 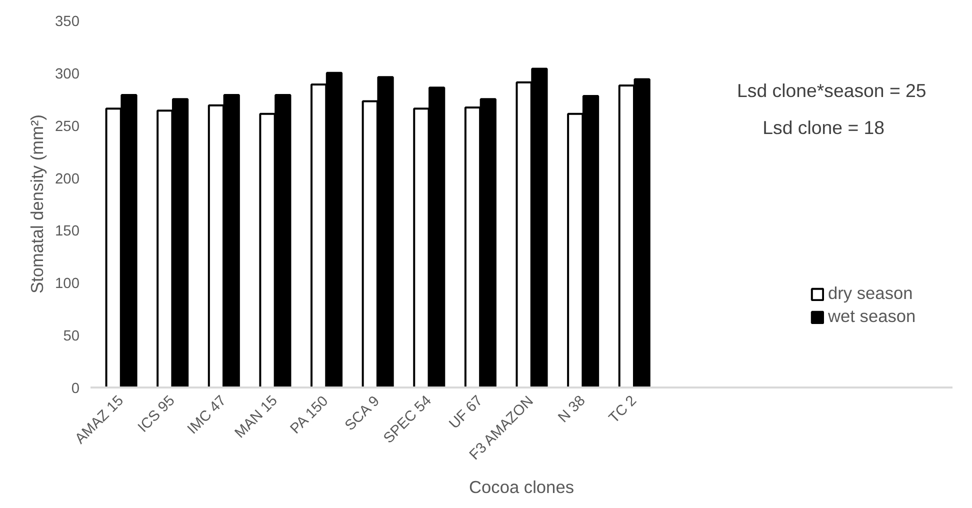 I want to click on x-tick-label: TC 2, so click(x=623, y=409).